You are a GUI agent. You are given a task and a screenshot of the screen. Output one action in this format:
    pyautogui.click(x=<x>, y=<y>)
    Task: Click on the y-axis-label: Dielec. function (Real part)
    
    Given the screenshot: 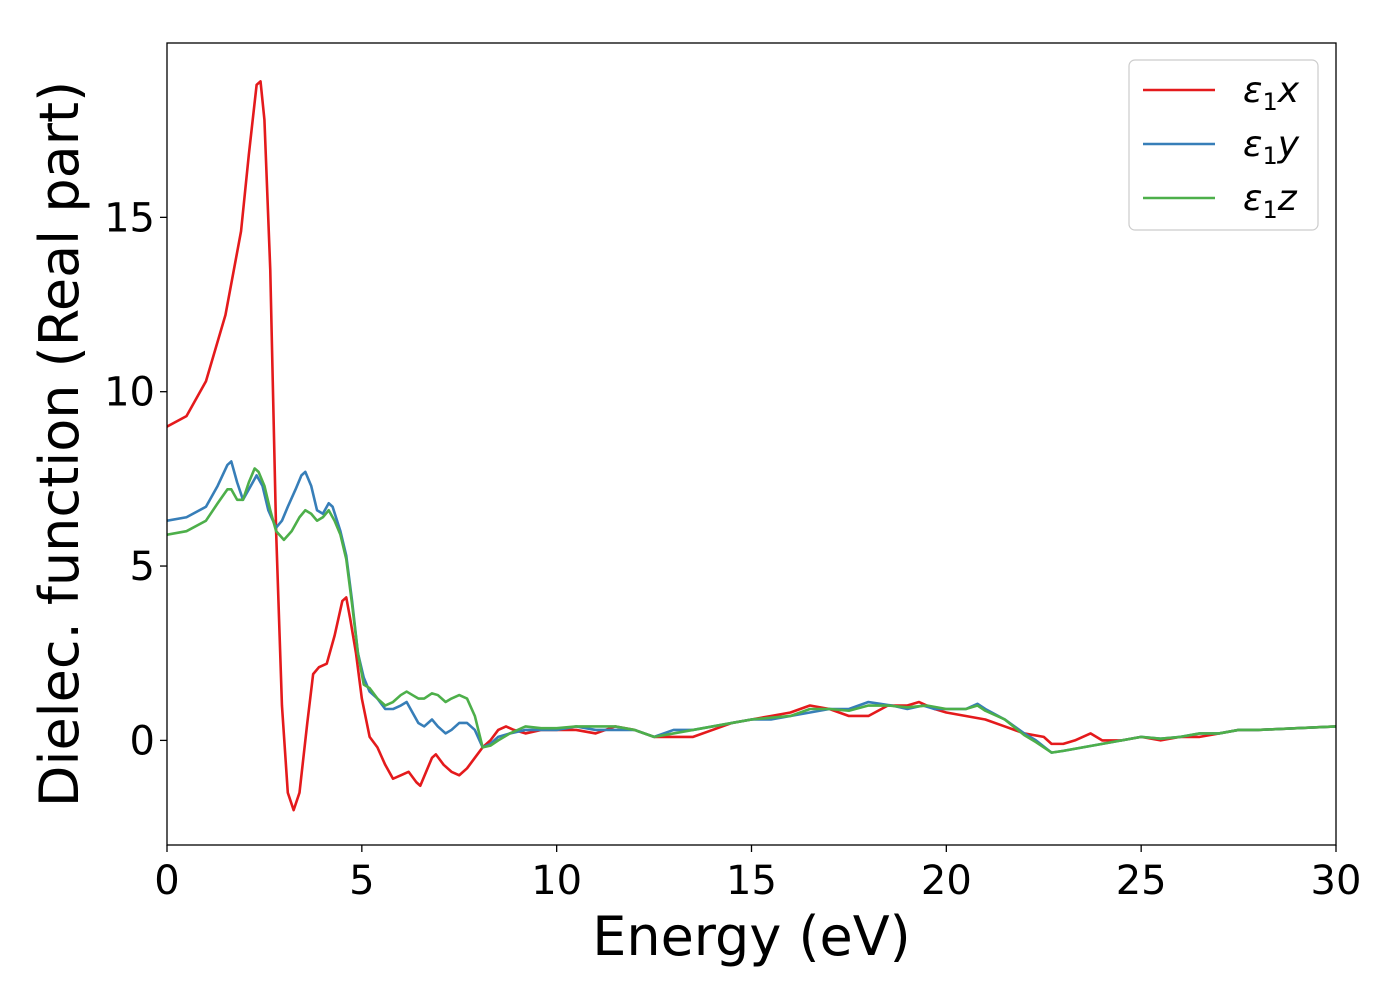 What is the action you would take?
    pyautogui.click(x=59, y=444)
    